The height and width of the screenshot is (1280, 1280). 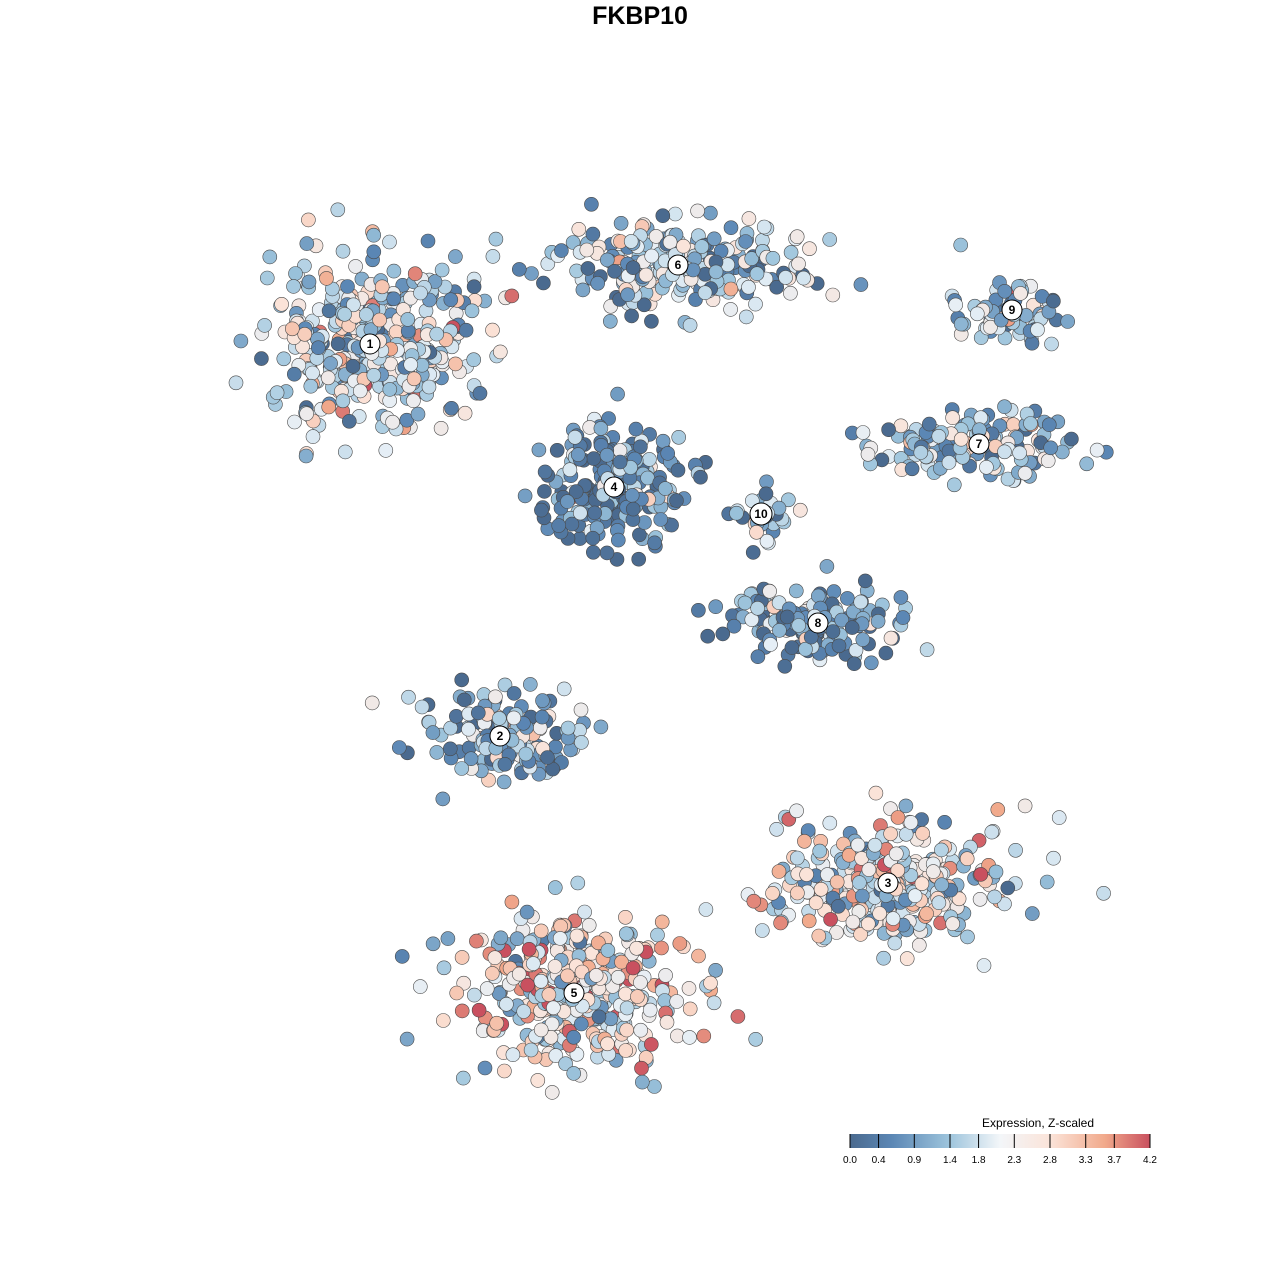 I want to click on cluster-label-text: 8, so click(x=818, y=623).